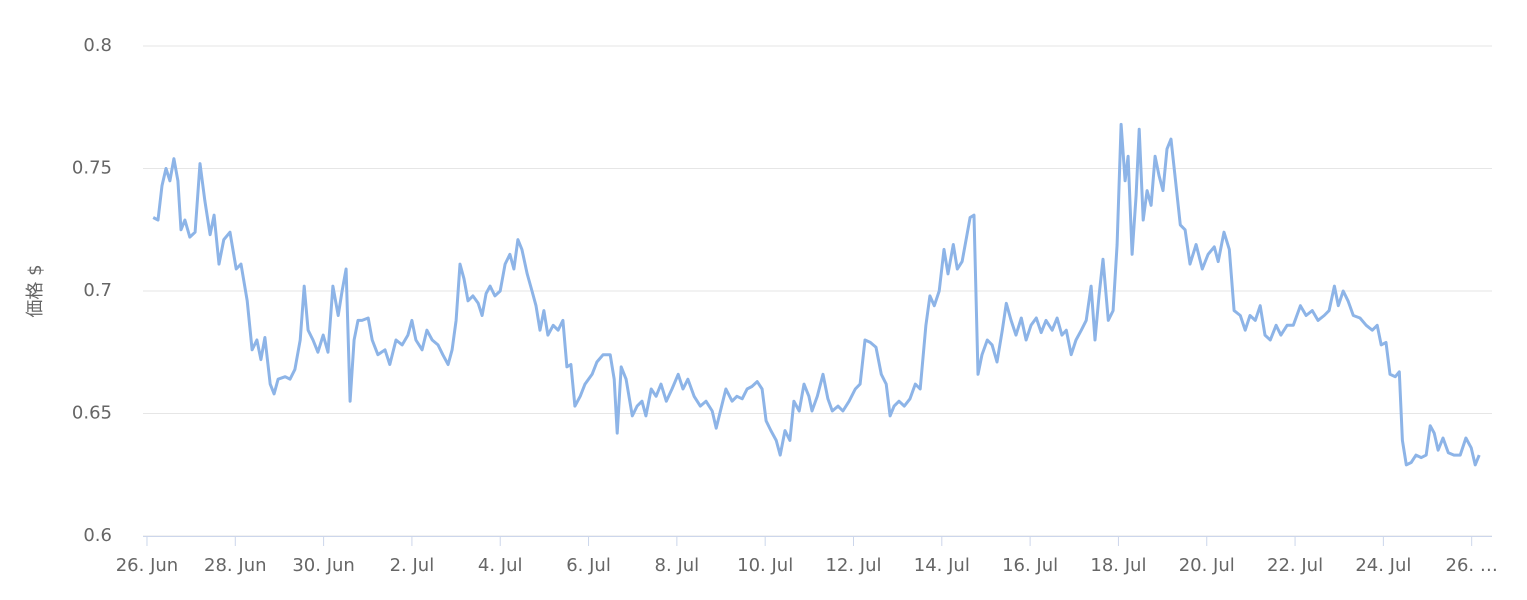  Describe the element at coordinates (323, 565) in the screenshot. I see `x-tick-label: 30. Jun` at that location.